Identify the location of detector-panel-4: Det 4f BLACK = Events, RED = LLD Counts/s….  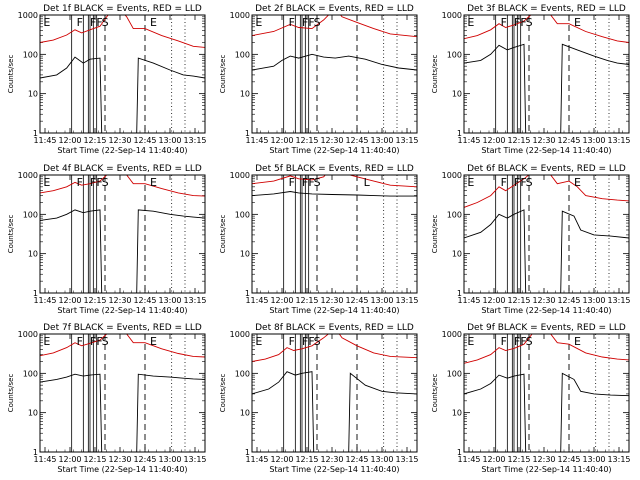
(107, 239).